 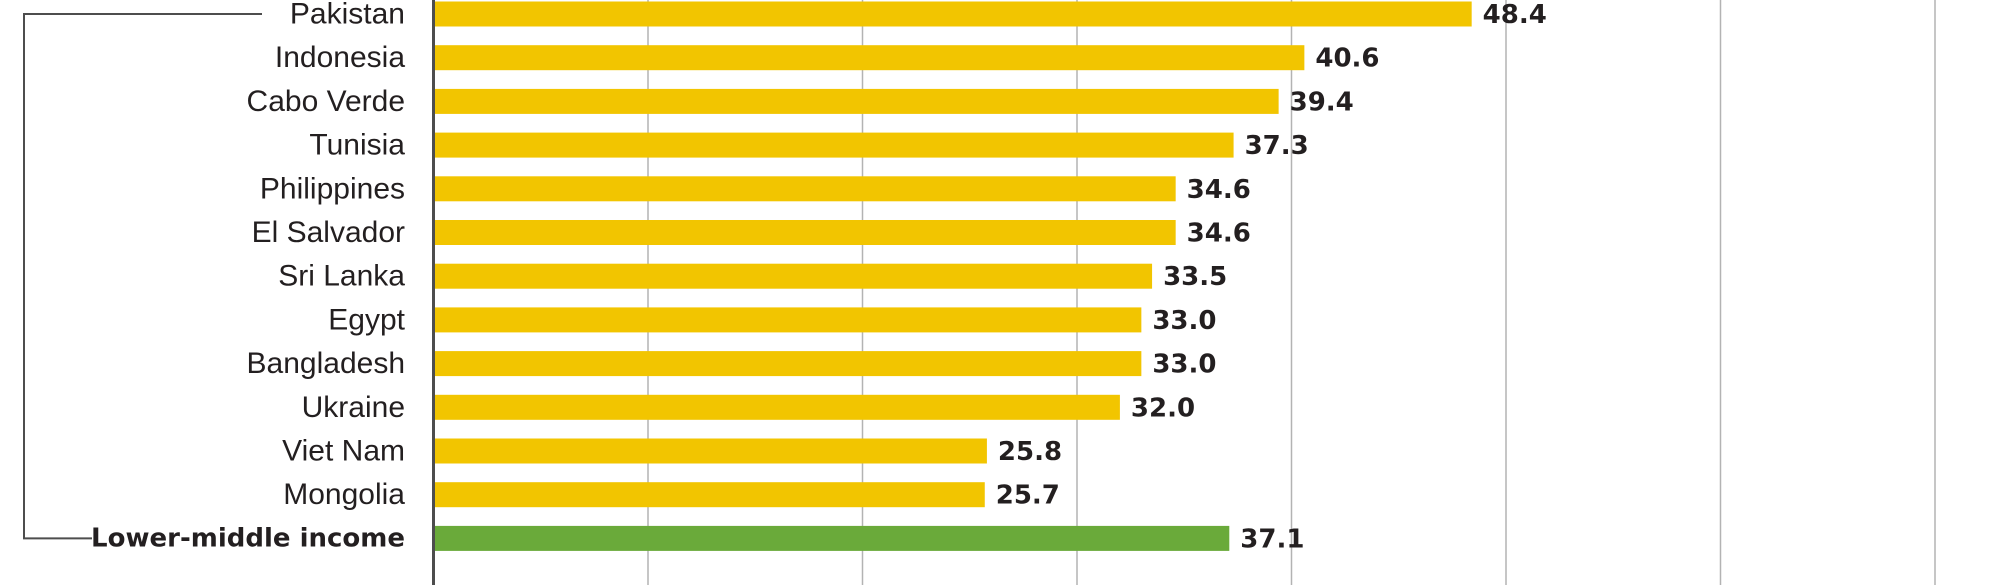 I want to click on bar-viet-nam, so click(x=710, y=451).